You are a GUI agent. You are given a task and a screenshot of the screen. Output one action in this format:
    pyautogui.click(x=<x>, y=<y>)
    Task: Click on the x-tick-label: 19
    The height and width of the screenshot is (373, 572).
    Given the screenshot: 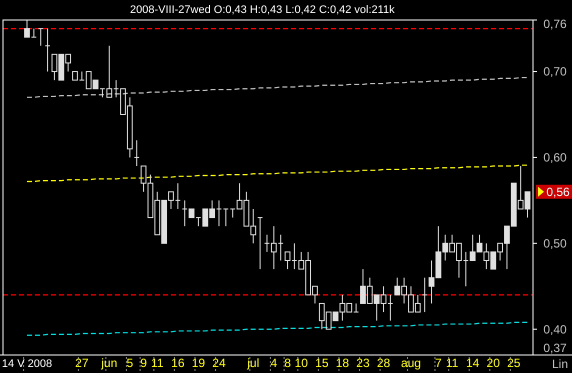 What is the action you would take?
    pyautogui.click(x=199, y=363)
    